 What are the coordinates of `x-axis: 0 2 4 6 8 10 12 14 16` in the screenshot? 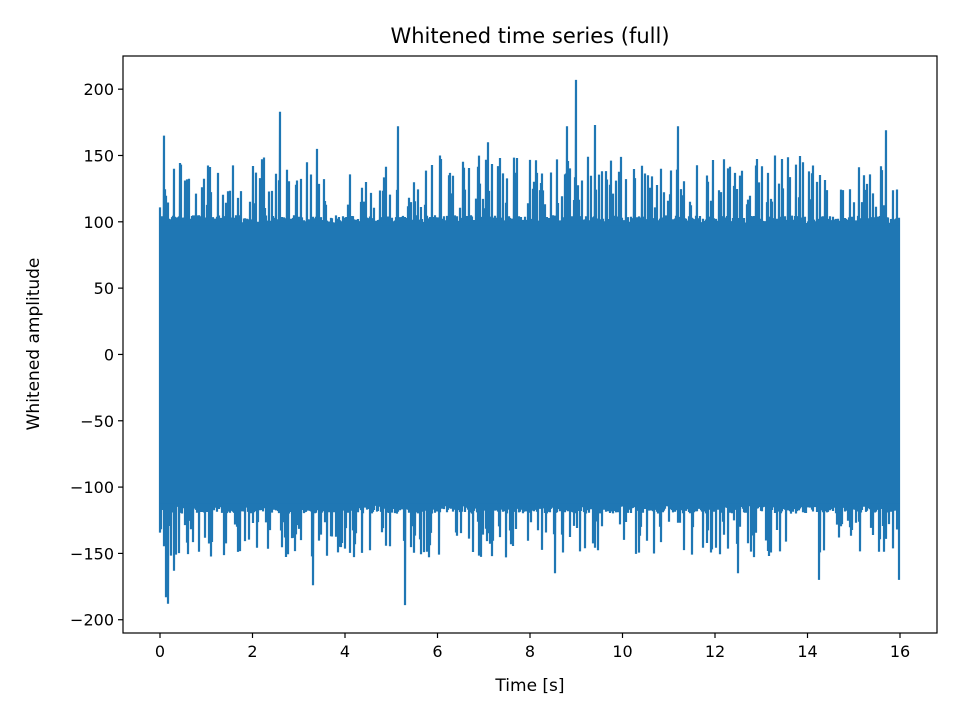 It's located at (532, 647).